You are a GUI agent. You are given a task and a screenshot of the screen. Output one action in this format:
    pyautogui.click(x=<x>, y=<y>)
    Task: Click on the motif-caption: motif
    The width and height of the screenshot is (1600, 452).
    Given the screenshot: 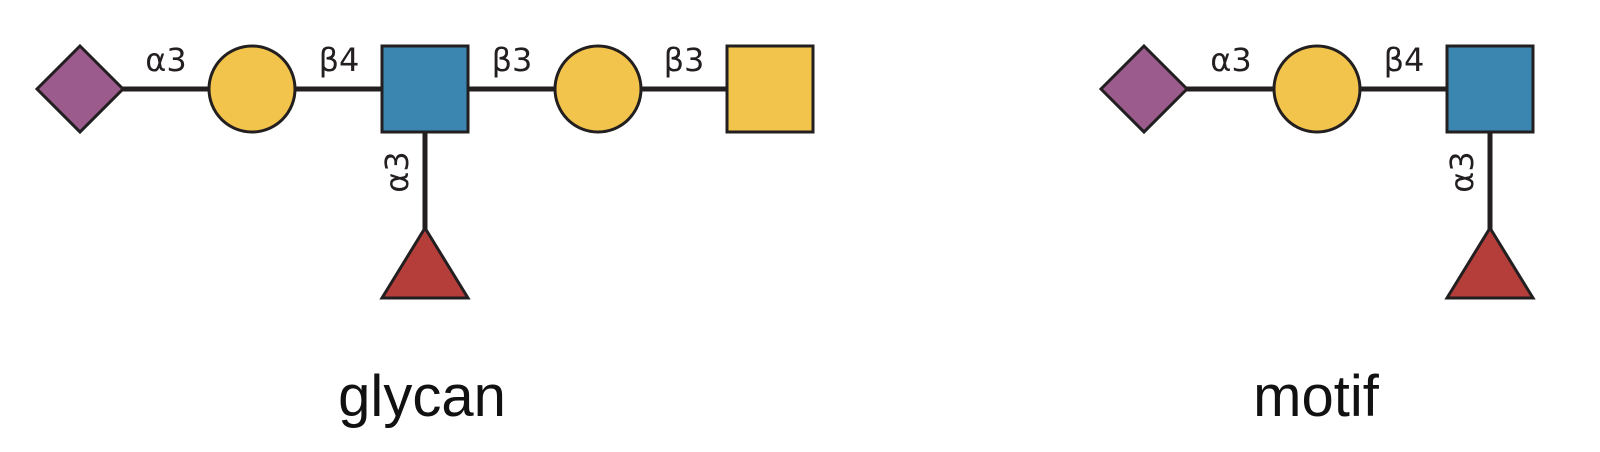 What is the action you would take?
    pyautogui.click(x=1316, y=396)
    